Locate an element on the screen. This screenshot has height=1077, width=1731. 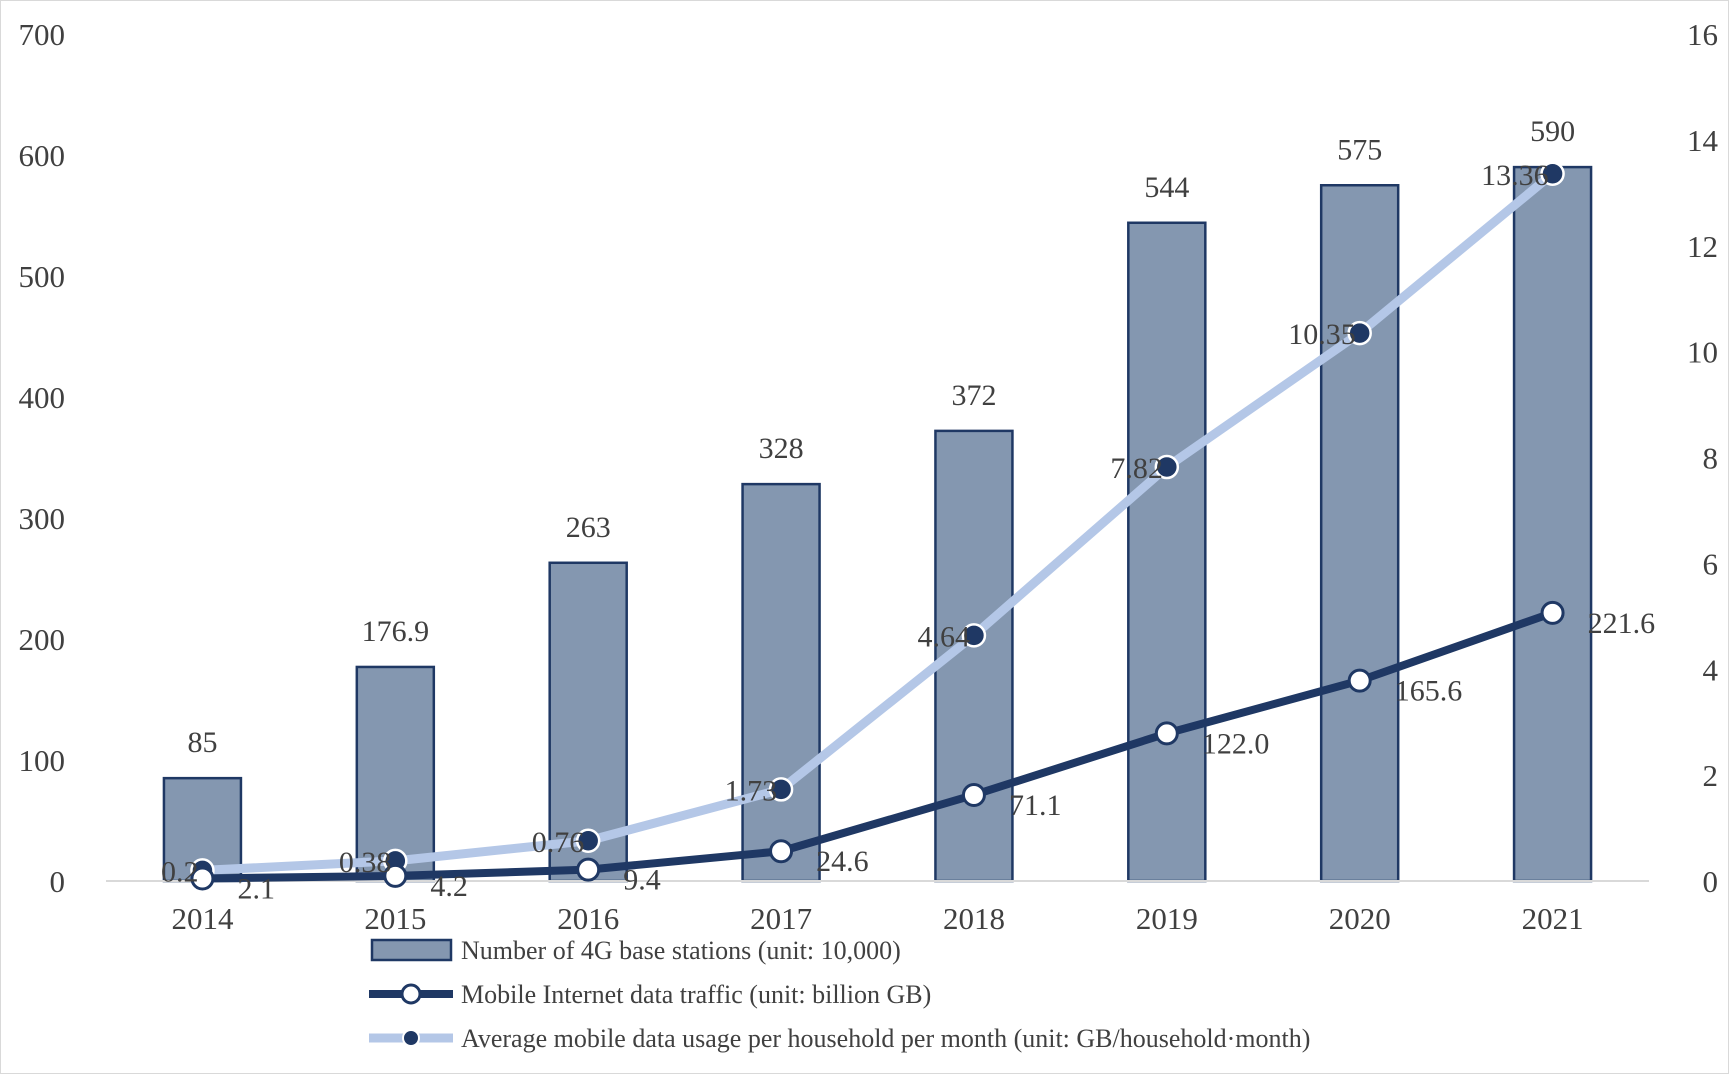
household-usage-value-label: 10.35 is located at coordinates (1322, 334).